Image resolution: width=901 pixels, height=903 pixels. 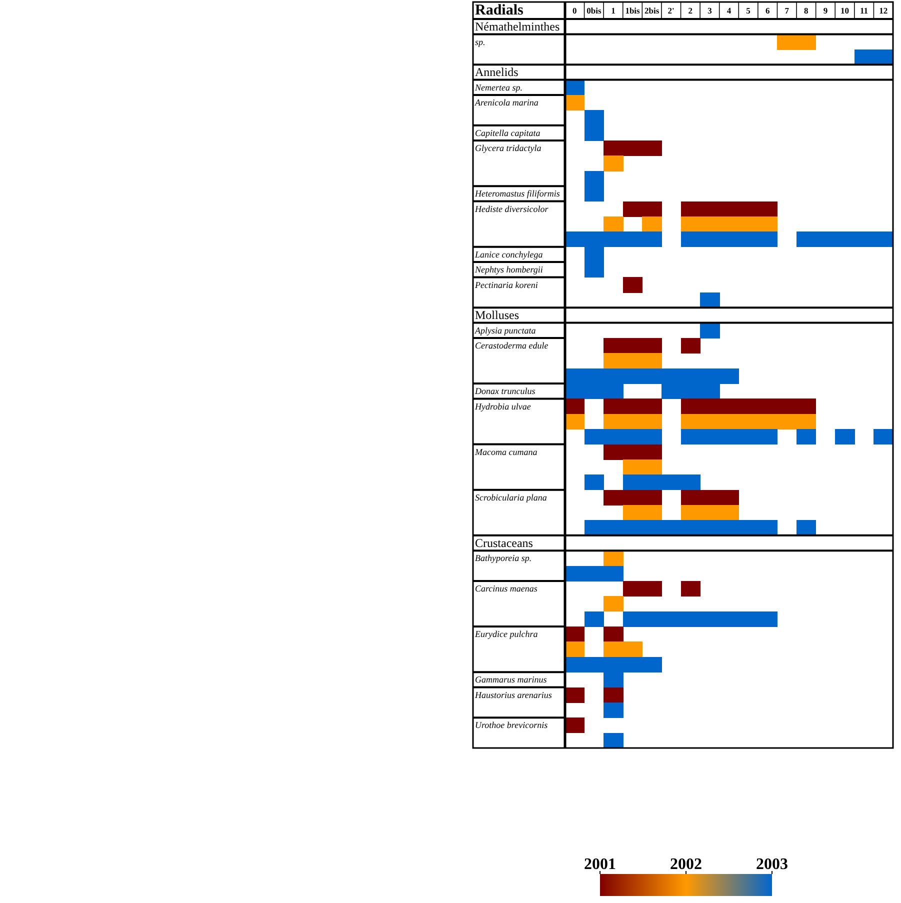 I want to click on y-tick-label: Eurydice pulchra, so click(x=506, y=634).